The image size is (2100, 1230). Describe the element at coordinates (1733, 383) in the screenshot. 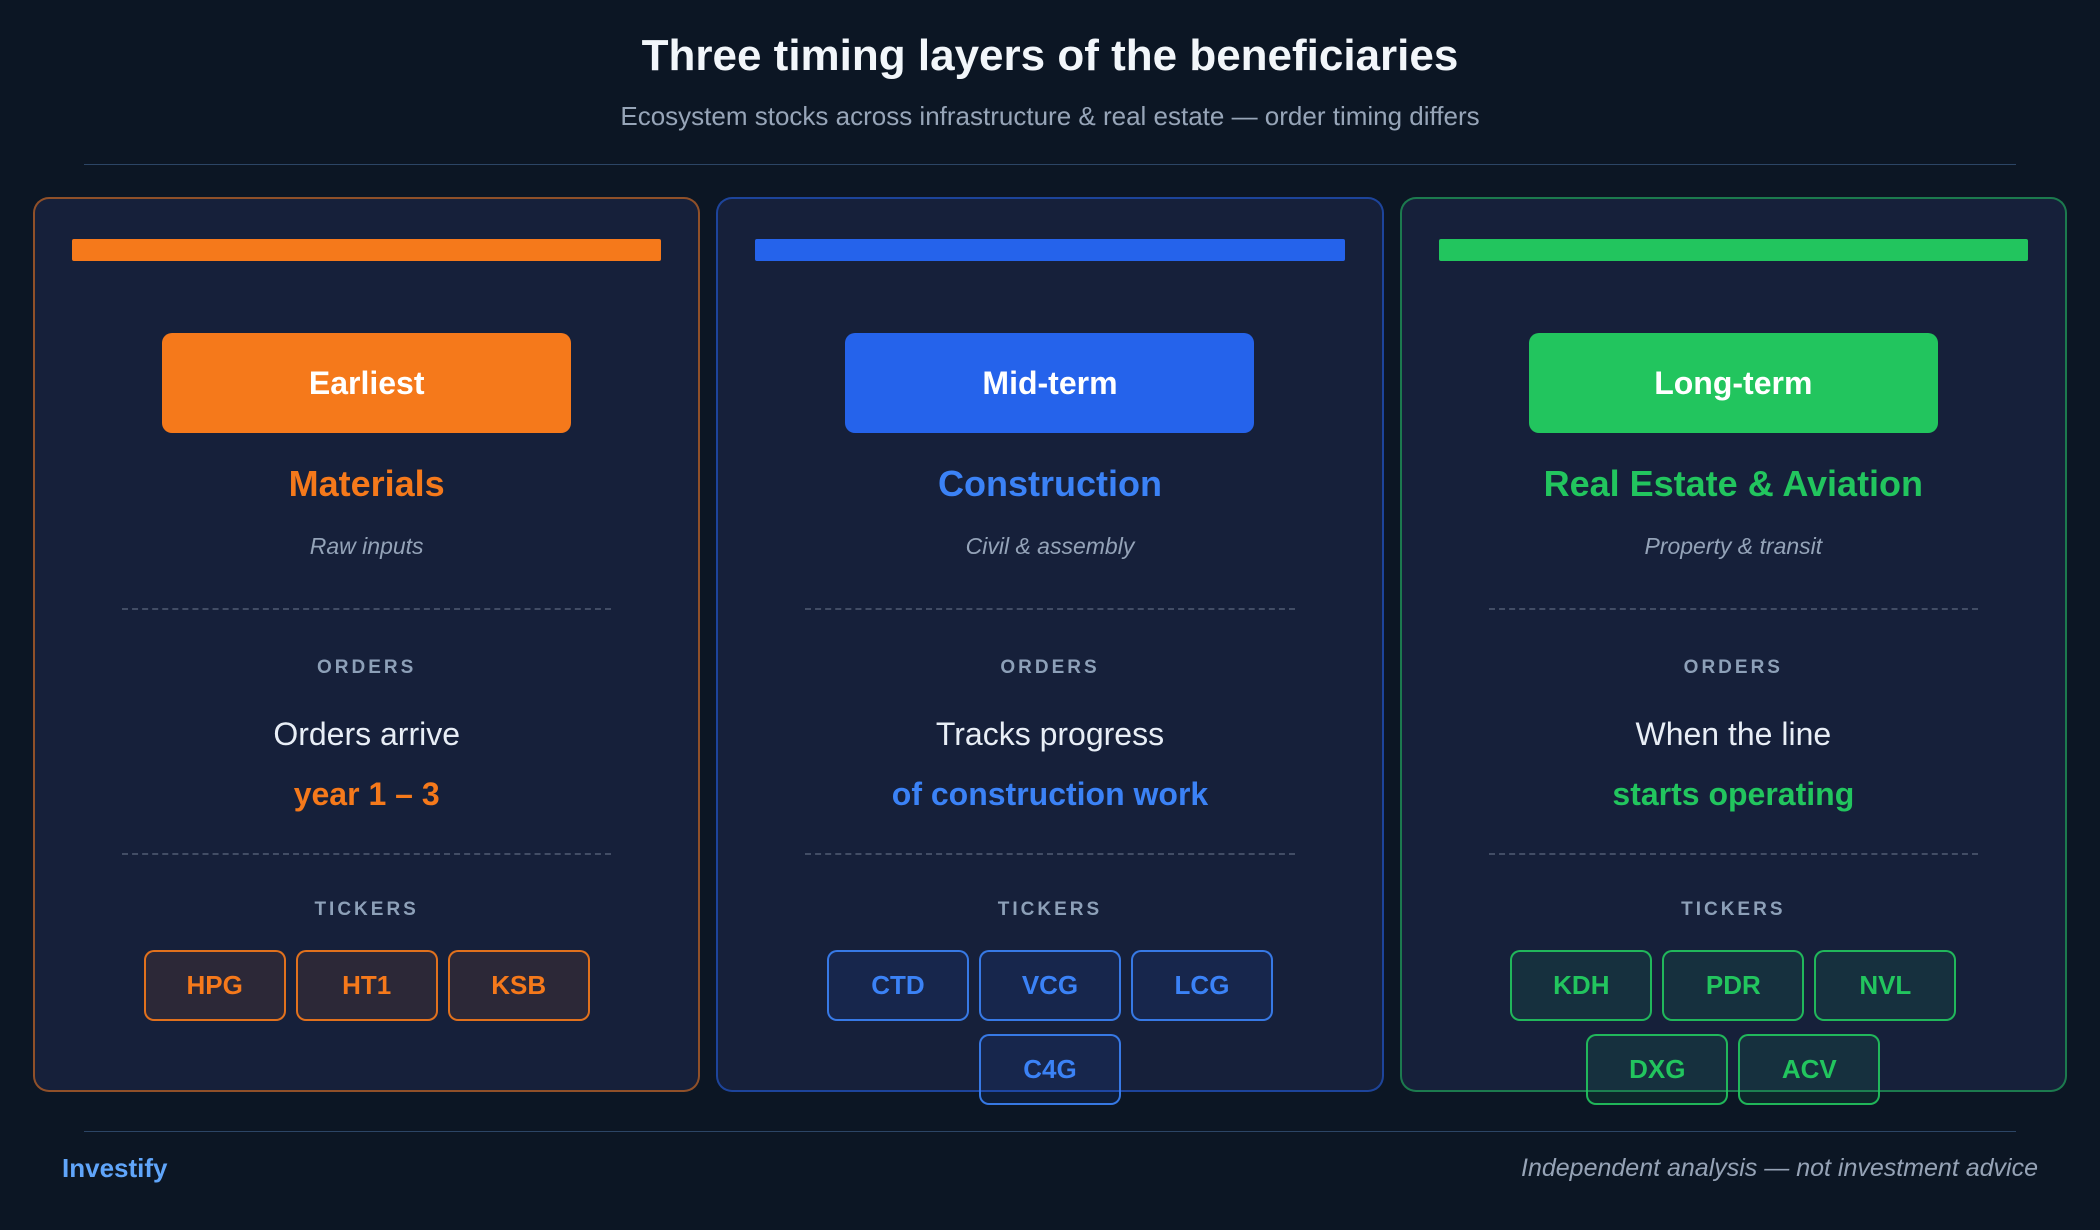

I see `timing-badge: Long-term` at that location.